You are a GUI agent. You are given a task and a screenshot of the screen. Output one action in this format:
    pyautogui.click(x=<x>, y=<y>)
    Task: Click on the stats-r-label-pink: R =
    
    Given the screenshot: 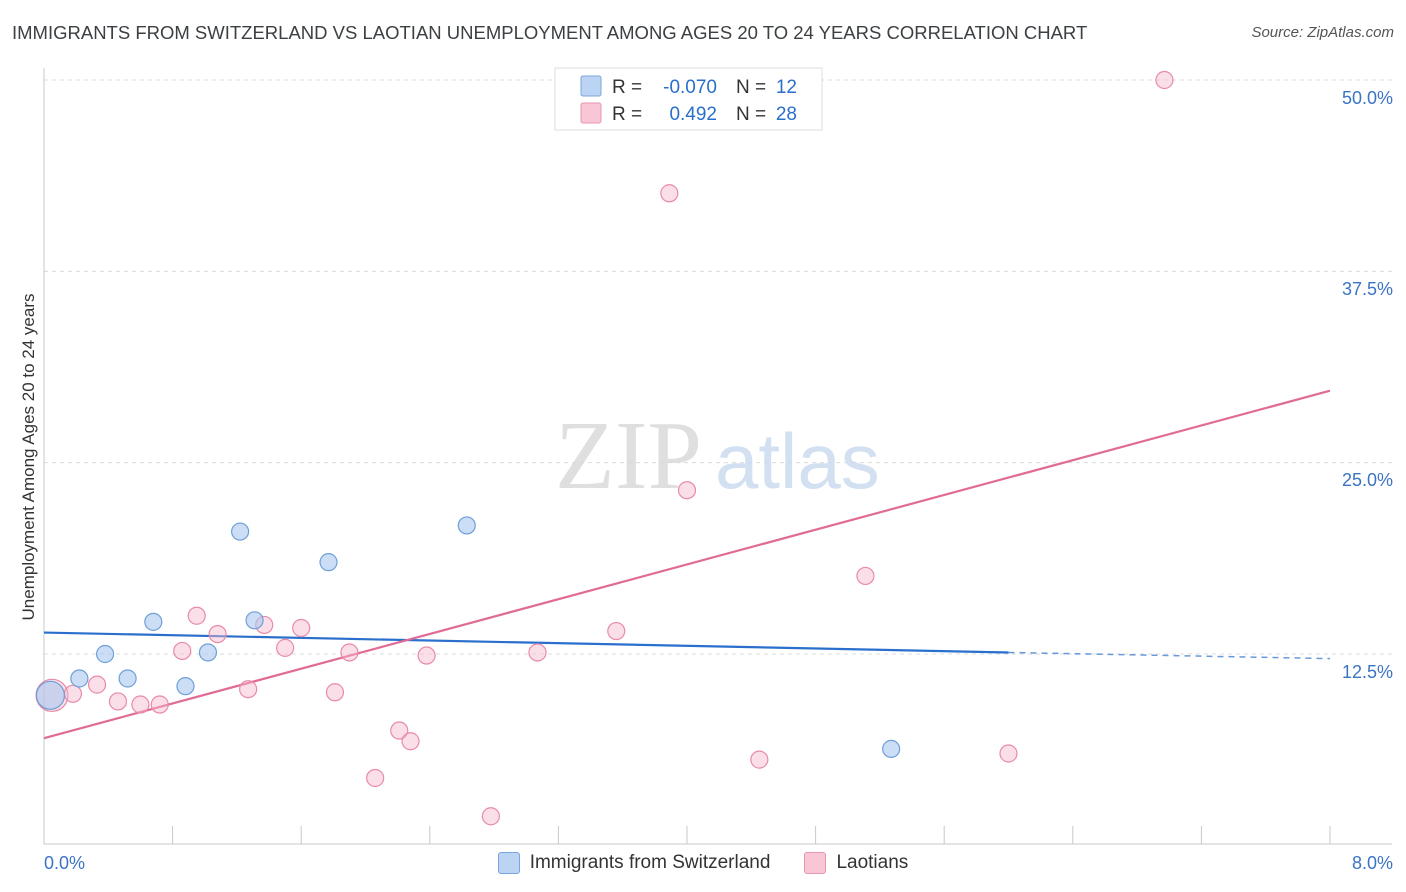 What is the action you would take?
    pyautogui.click(x=627, y=114)
    